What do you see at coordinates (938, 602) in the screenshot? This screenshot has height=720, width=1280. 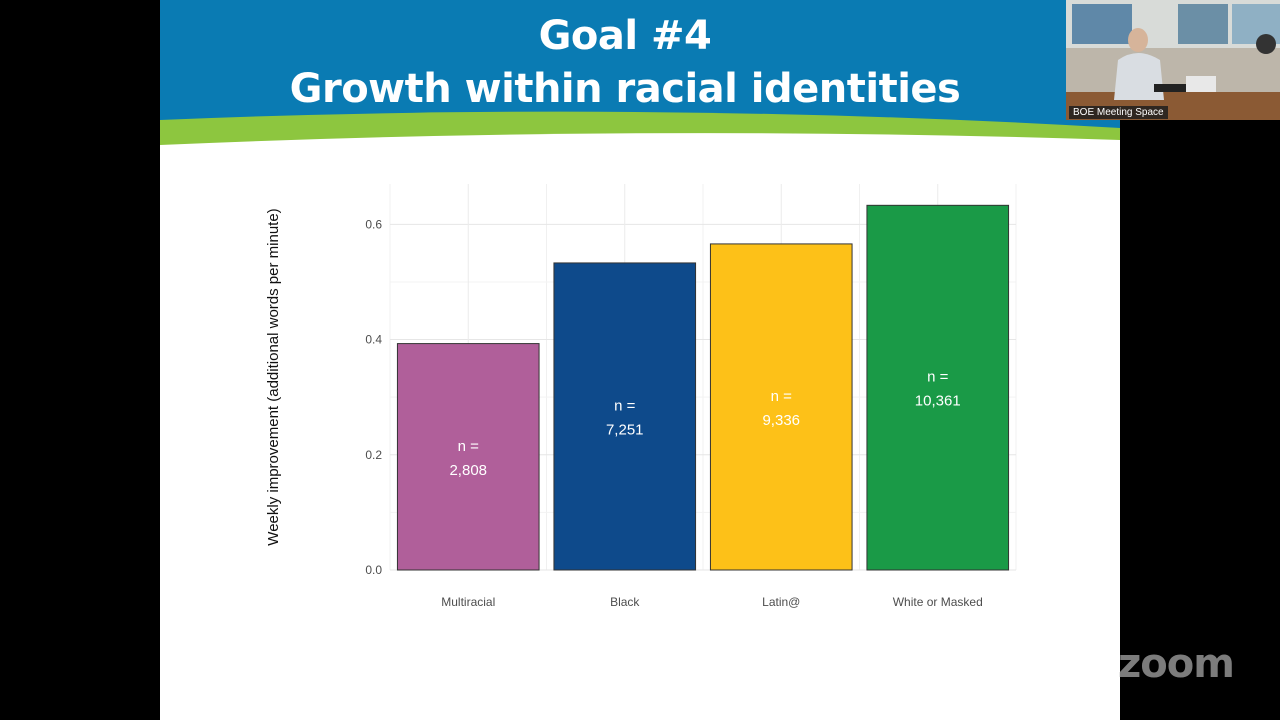 I see `x-tick-label: White or Masked` at bounding box center [938, 602].